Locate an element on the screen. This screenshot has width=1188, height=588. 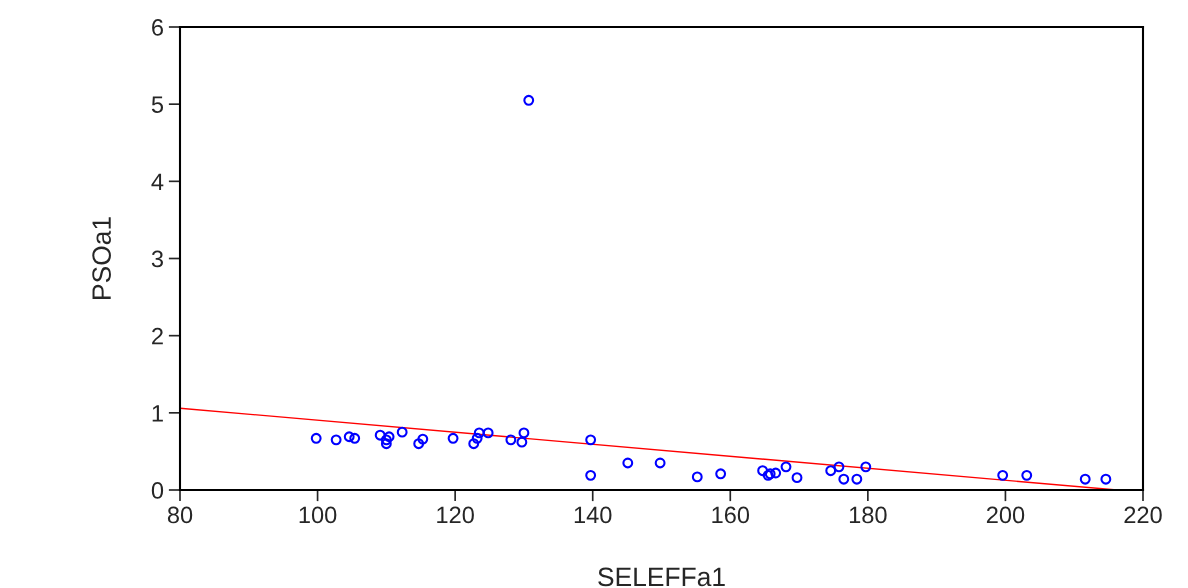
x-tick-label: 120 is located at coordinates (455, 515).